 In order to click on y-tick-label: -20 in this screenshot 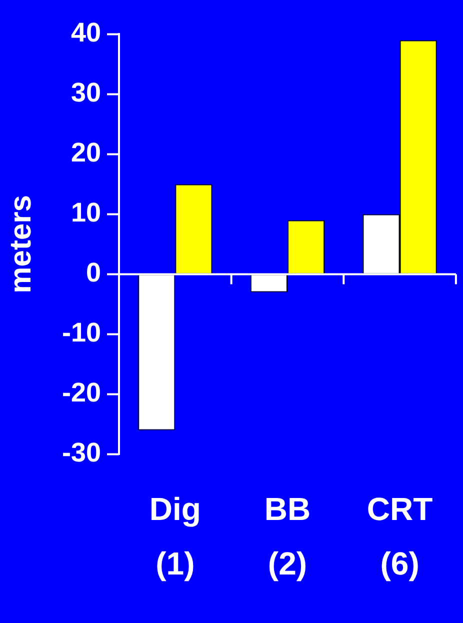, I will do `click(82, 393)`.